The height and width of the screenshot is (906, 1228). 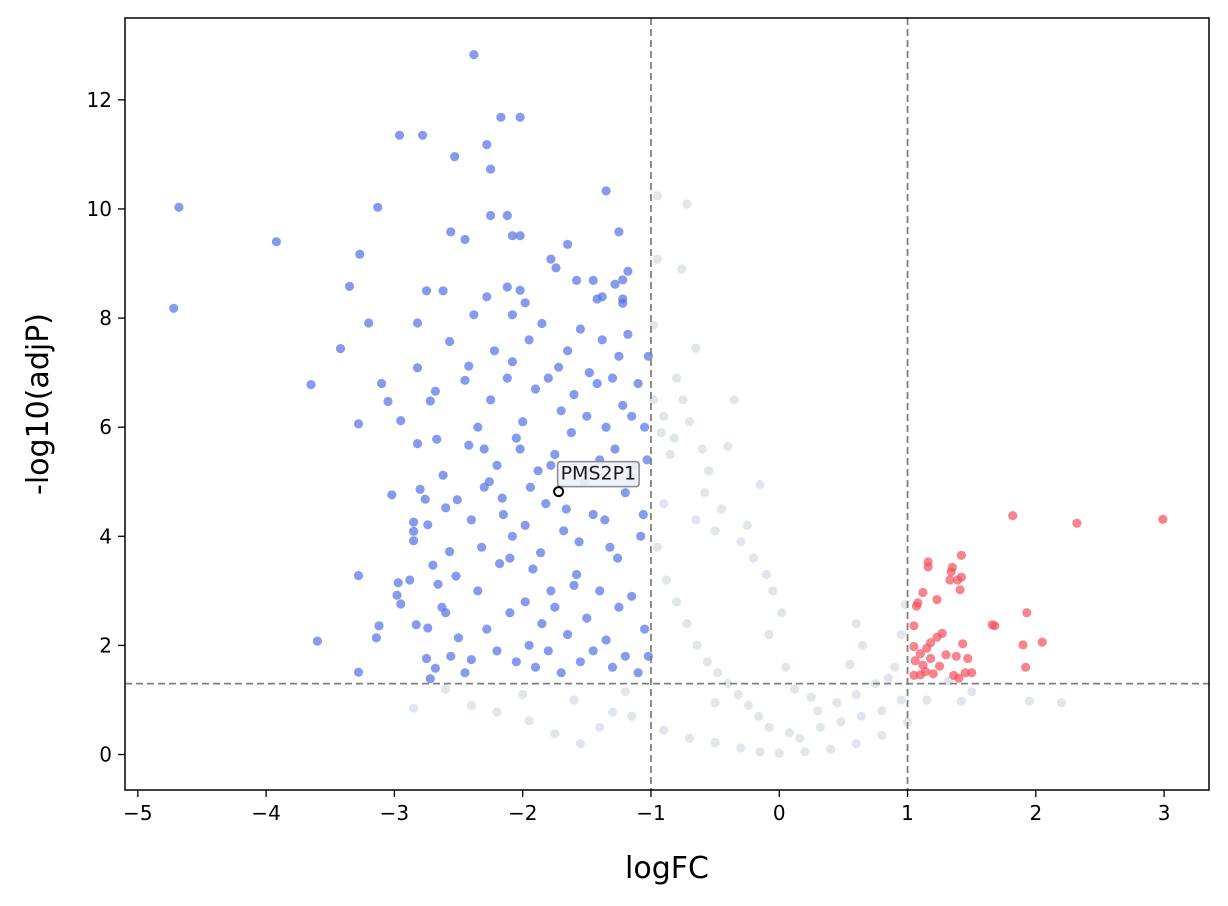 What do you see at coordinates (265, 813) in the screenshot?
I see `x-tick-label-1: −4` at bounding box center [265, 813].